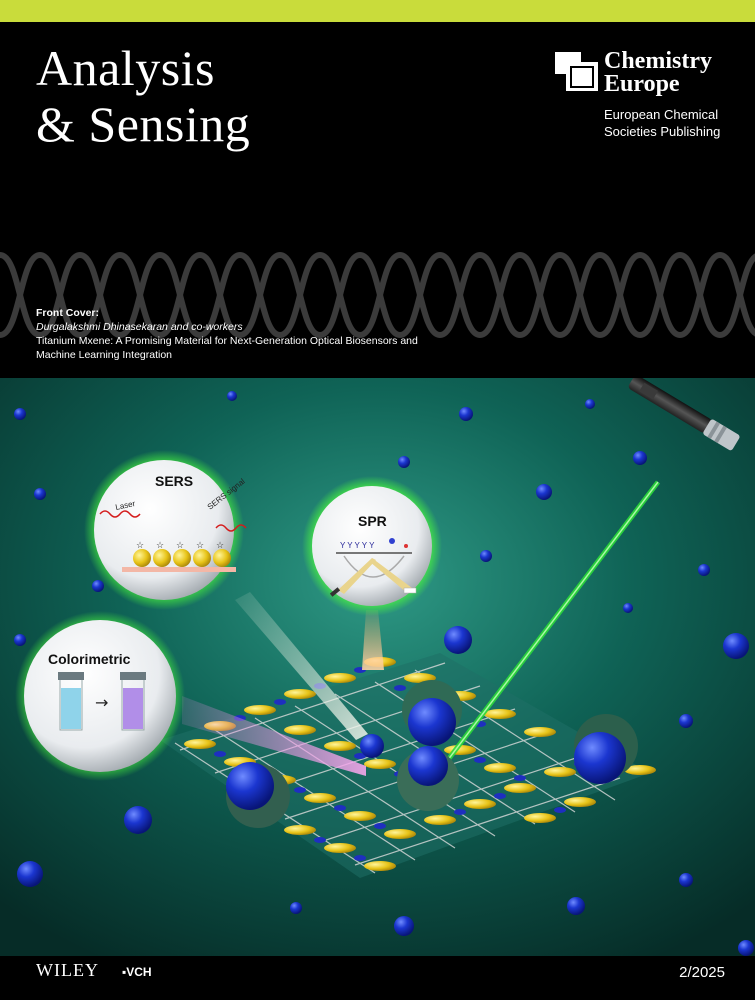 This screenshot has height=1000, width=755. What do you see at coordinates (684, 414) in the screenshot?
I see `laser-pointer-icon` at bounding box center [684, 414].